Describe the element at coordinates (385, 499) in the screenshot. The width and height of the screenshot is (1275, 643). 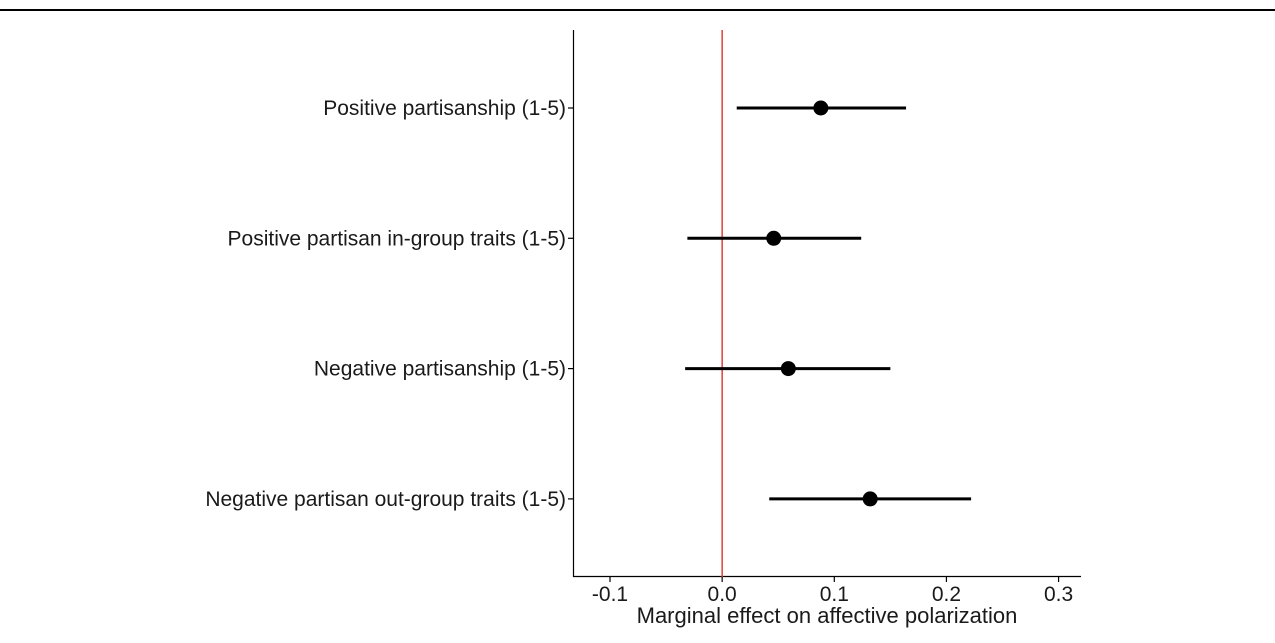
I see `y-category-label: Negative partisan out-group traits (1-5)` at that location.